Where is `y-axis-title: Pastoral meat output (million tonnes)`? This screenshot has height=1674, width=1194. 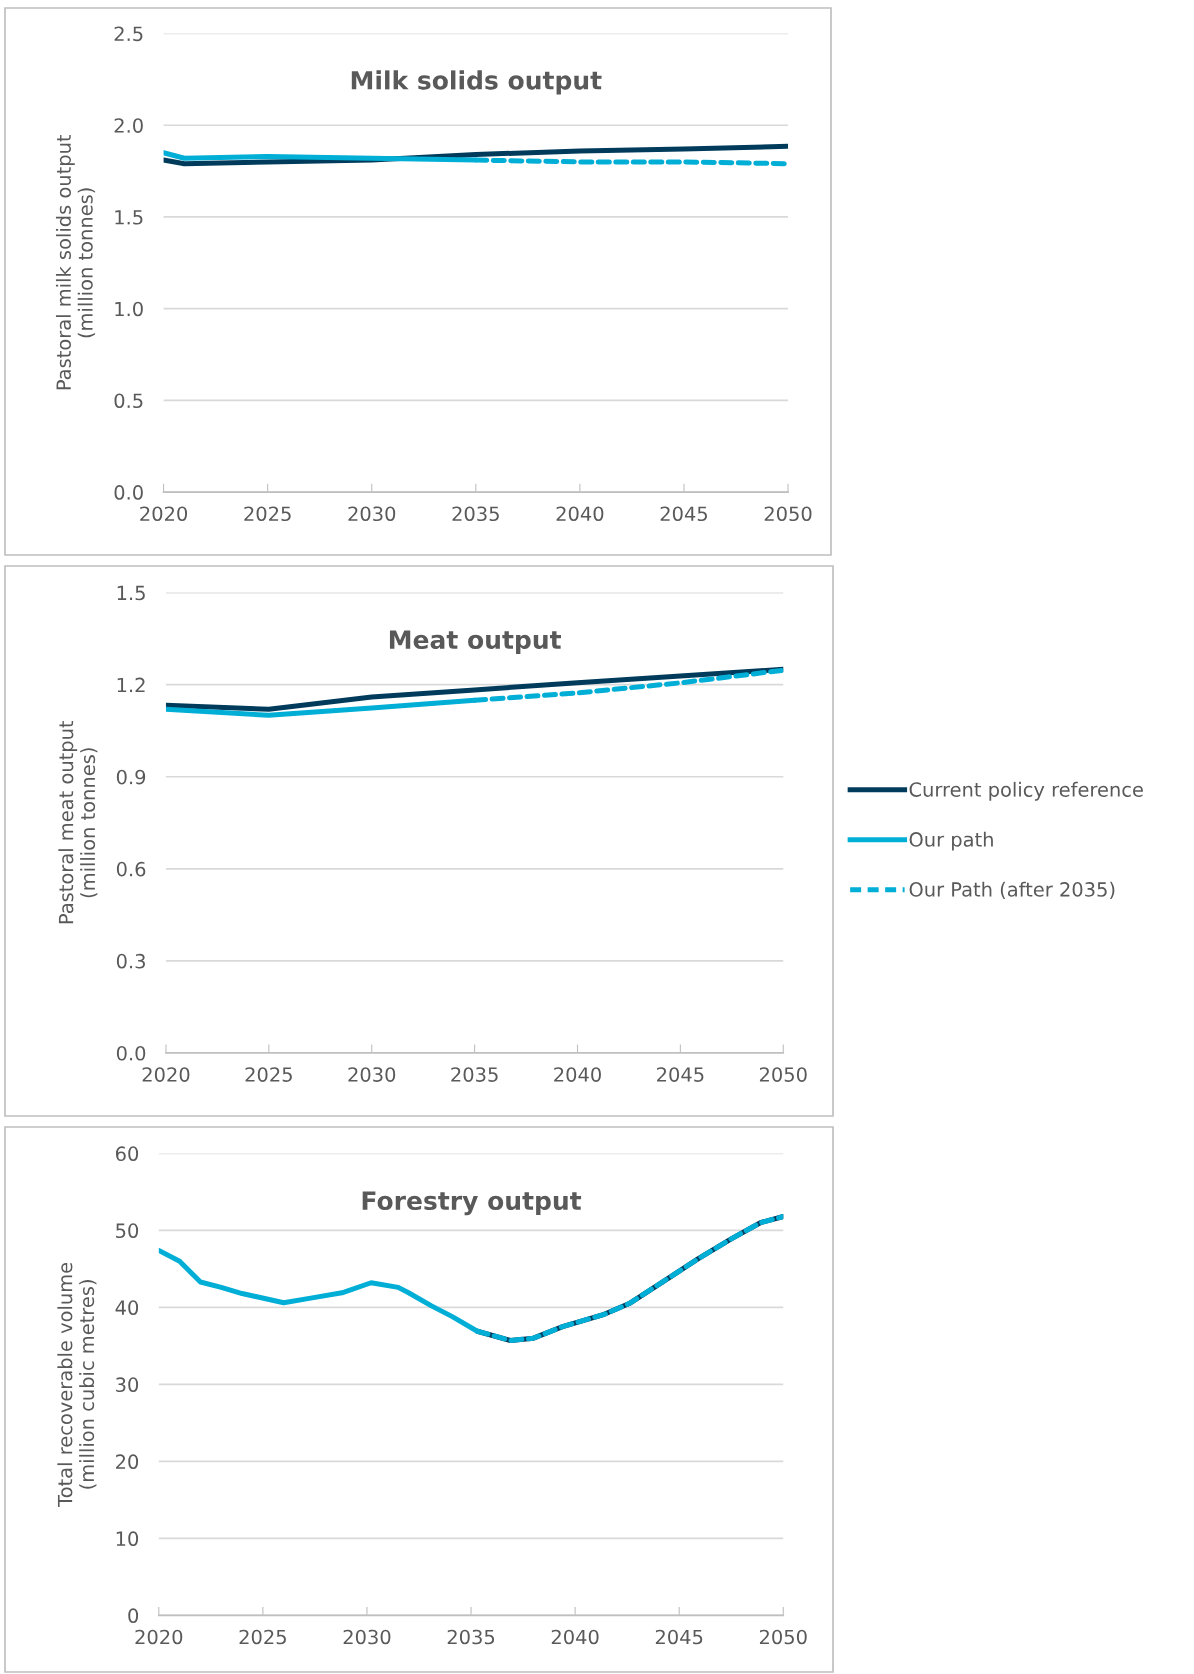 y-axis-title: Pastoral meat output (million tonnes) is located at coordinates (78, 822).